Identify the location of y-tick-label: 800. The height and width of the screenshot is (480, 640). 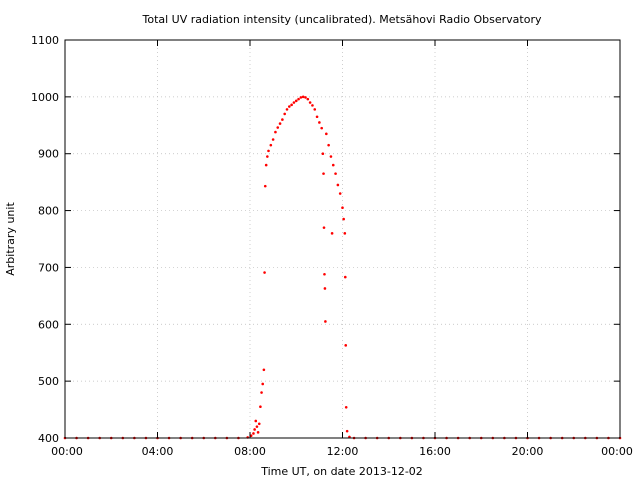
(48, 211).